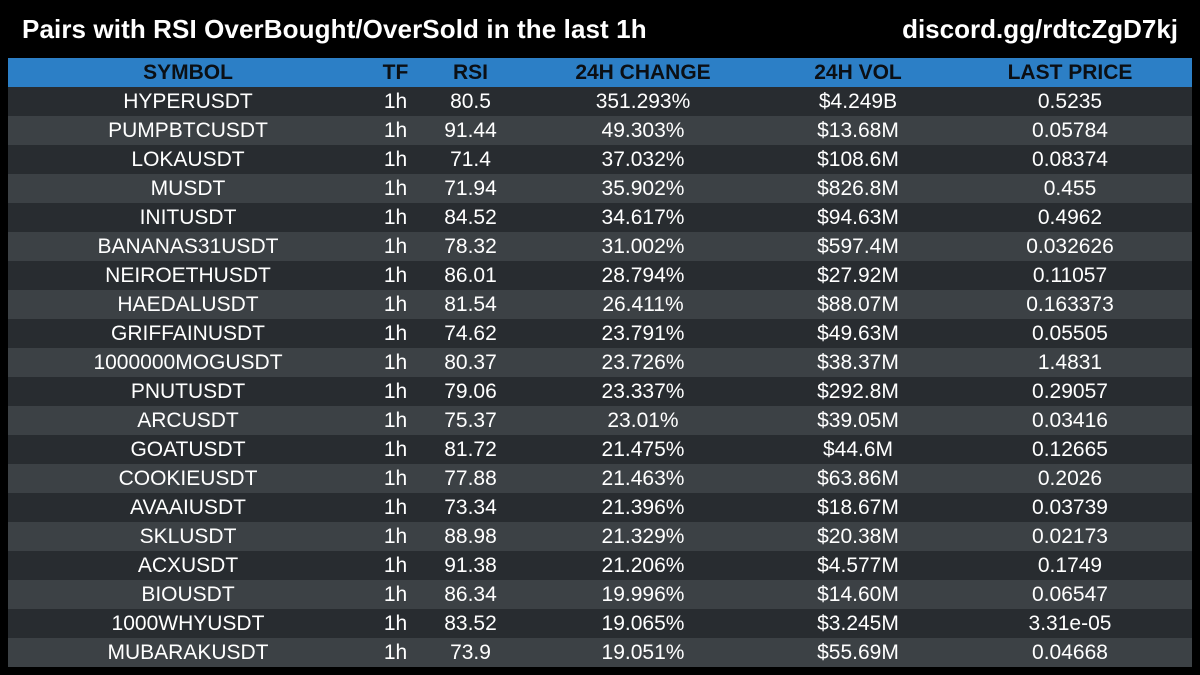 The height and width of the screenshot is (675, 1200). I want to click on symbol-cell: HAEDALUSDT, so click(188, 304).